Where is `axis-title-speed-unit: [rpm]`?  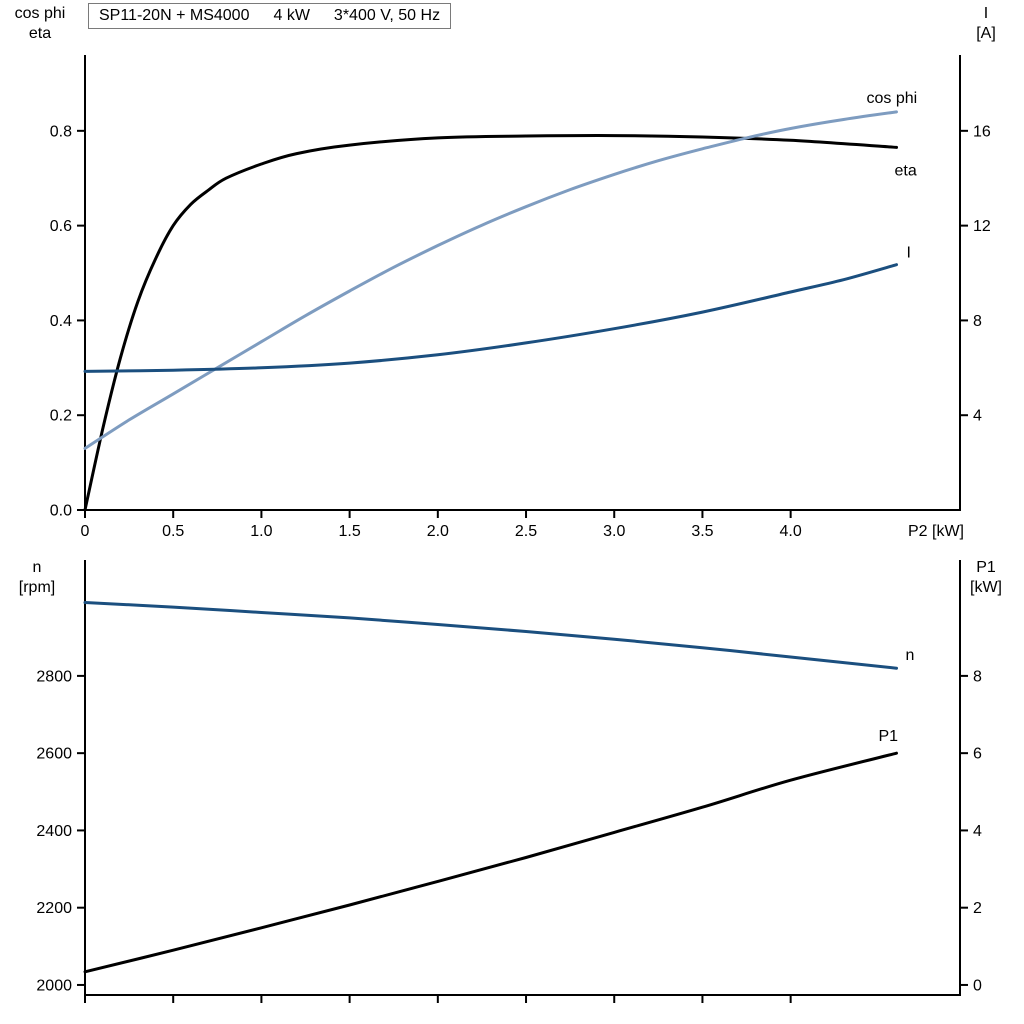 axis-title-speed-unit: [rpm] is located at coordinates (37, 587).